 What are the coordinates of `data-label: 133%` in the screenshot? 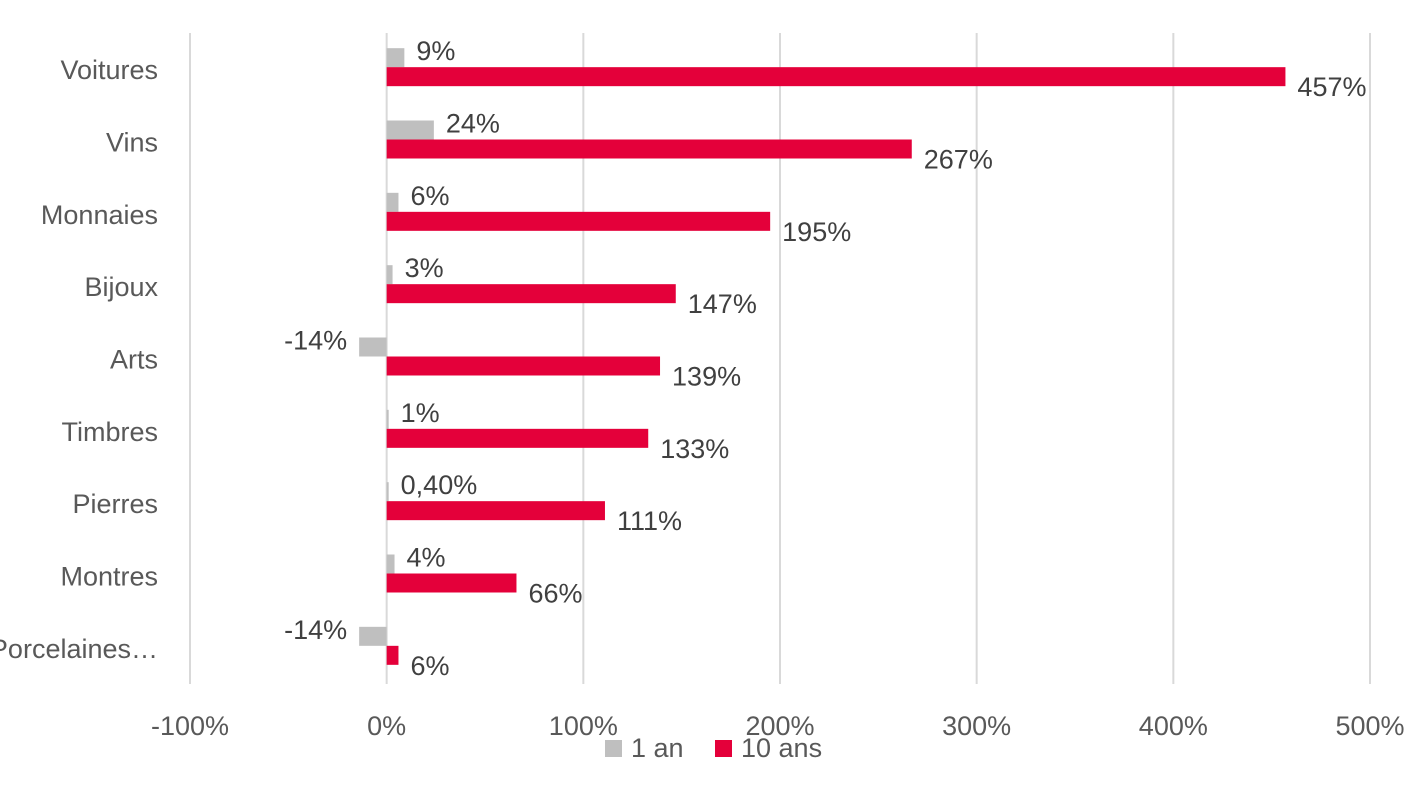 It's located at (694, 449).